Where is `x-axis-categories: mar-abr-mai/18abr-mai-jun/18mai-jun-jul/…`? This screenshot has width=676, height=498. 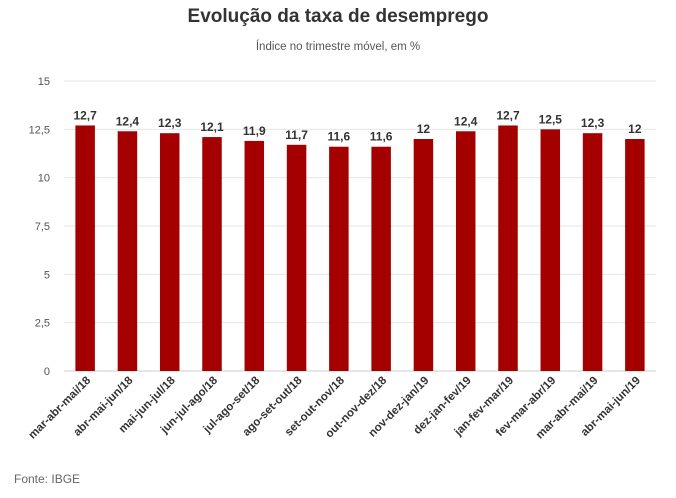
x-axis-categories: mar-abr-mai/18abr-mai-jun/18mai-jun-jul/… is located at coordinates (334, 407).